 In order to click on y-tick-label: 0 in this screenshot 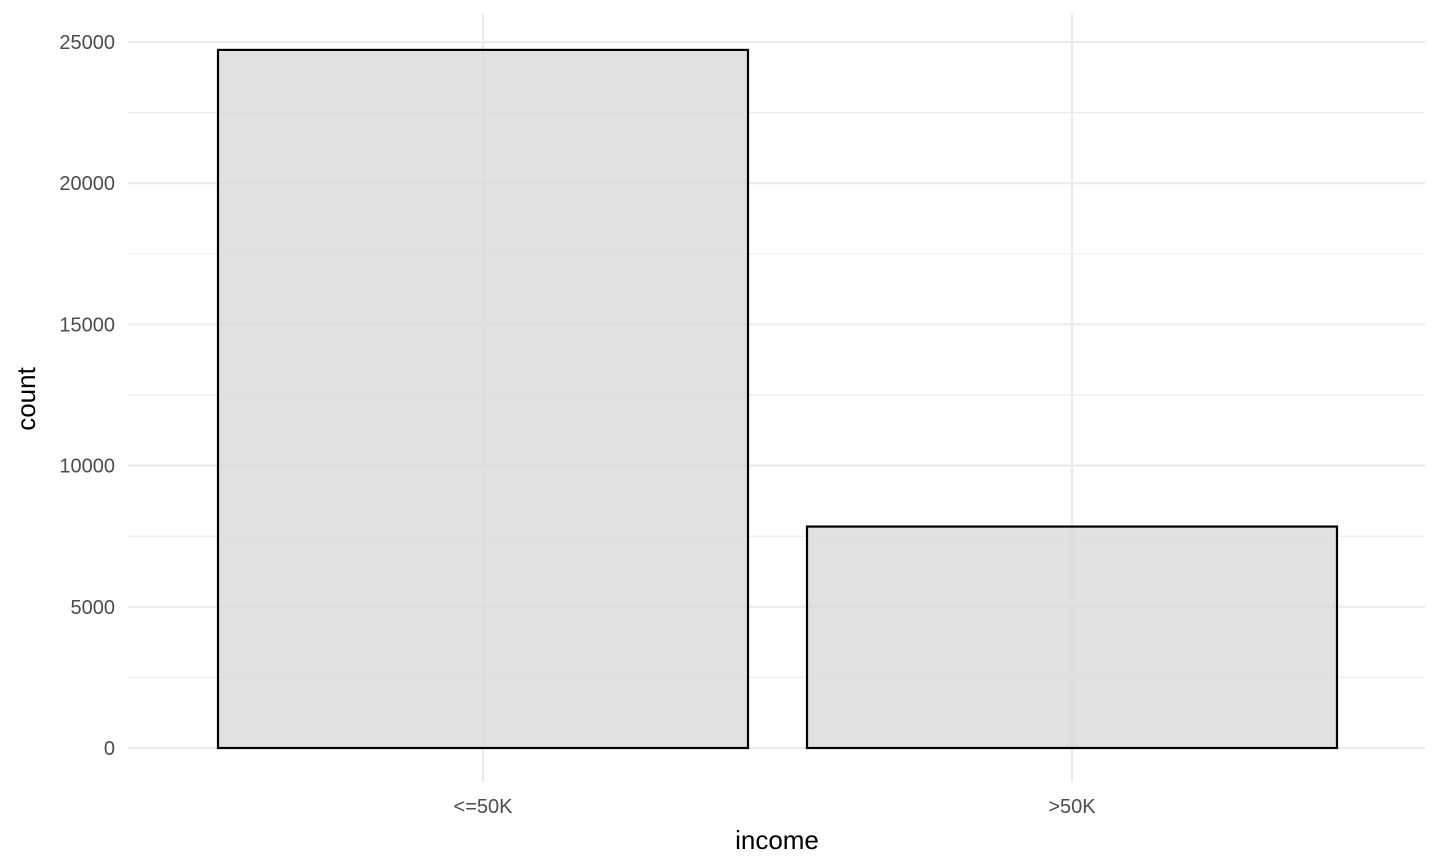, I will do `click(109, 749)`.